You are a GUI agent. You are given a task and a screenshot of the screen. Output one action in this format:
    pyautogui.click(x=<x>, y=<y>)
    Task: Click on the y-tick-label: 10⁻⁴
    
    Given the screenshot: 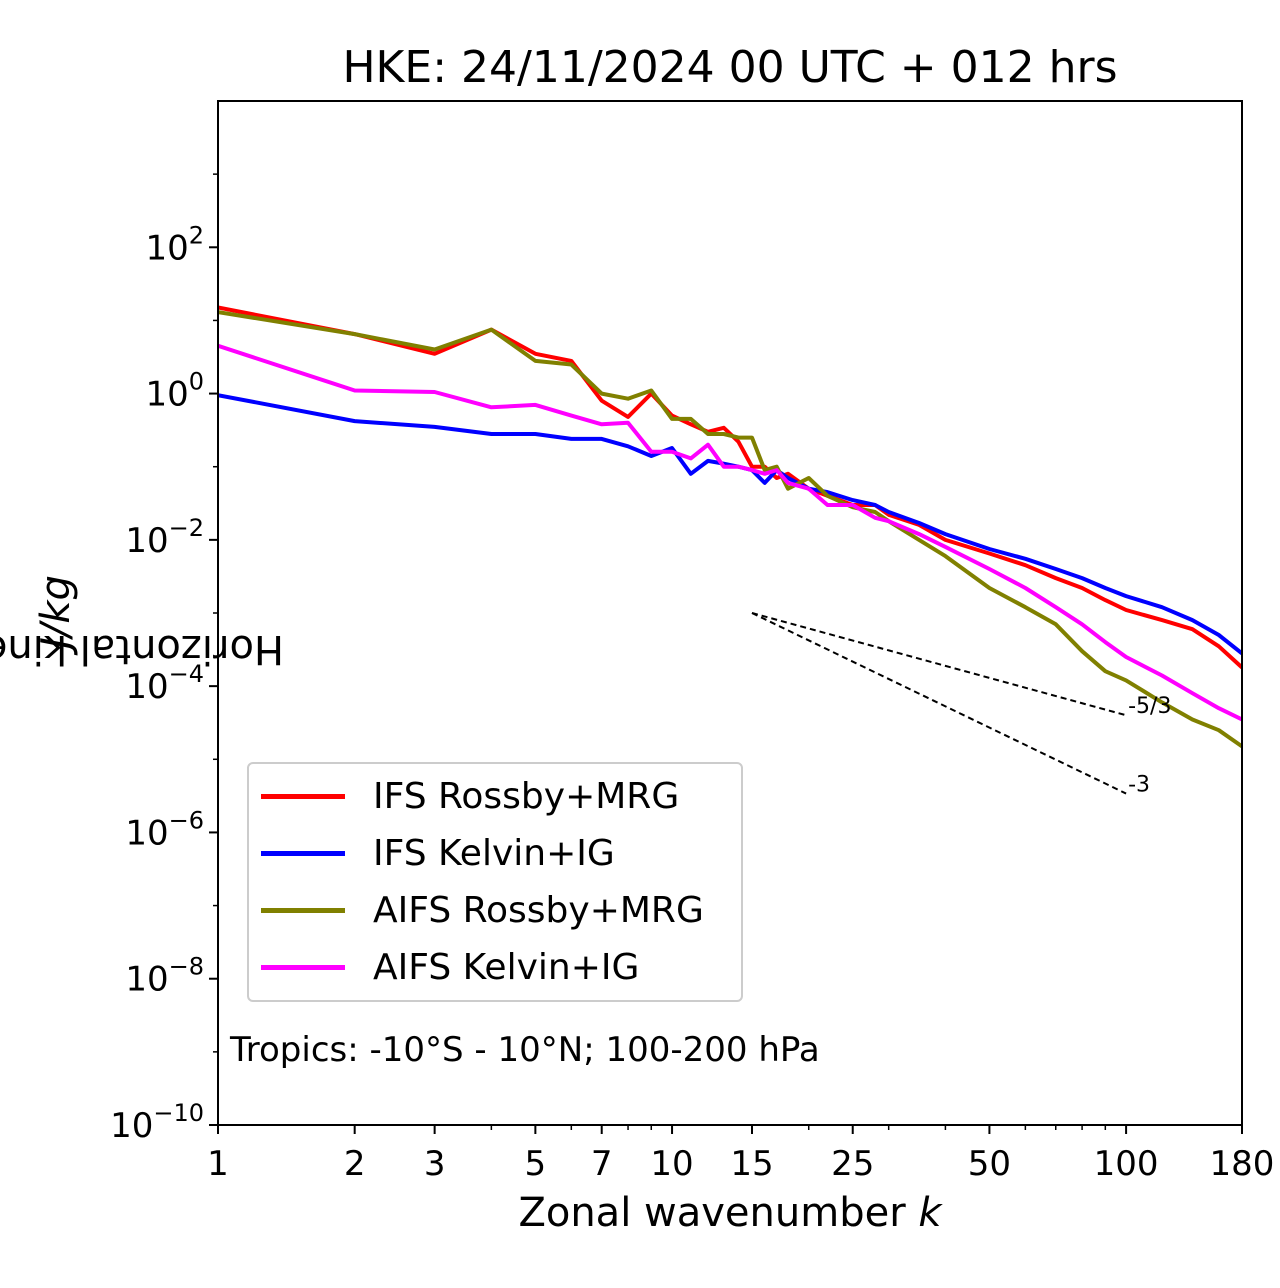 What is the action you would take?
    pyautogui.click(x=164, y=683)
    